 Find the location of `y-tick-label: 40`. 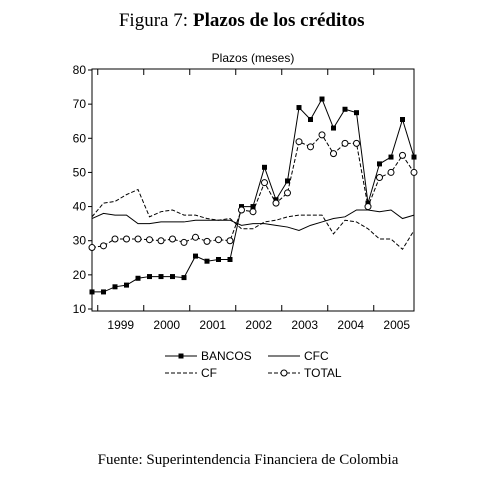

y-tick-label: 40 is located at coordinates (80, 207).